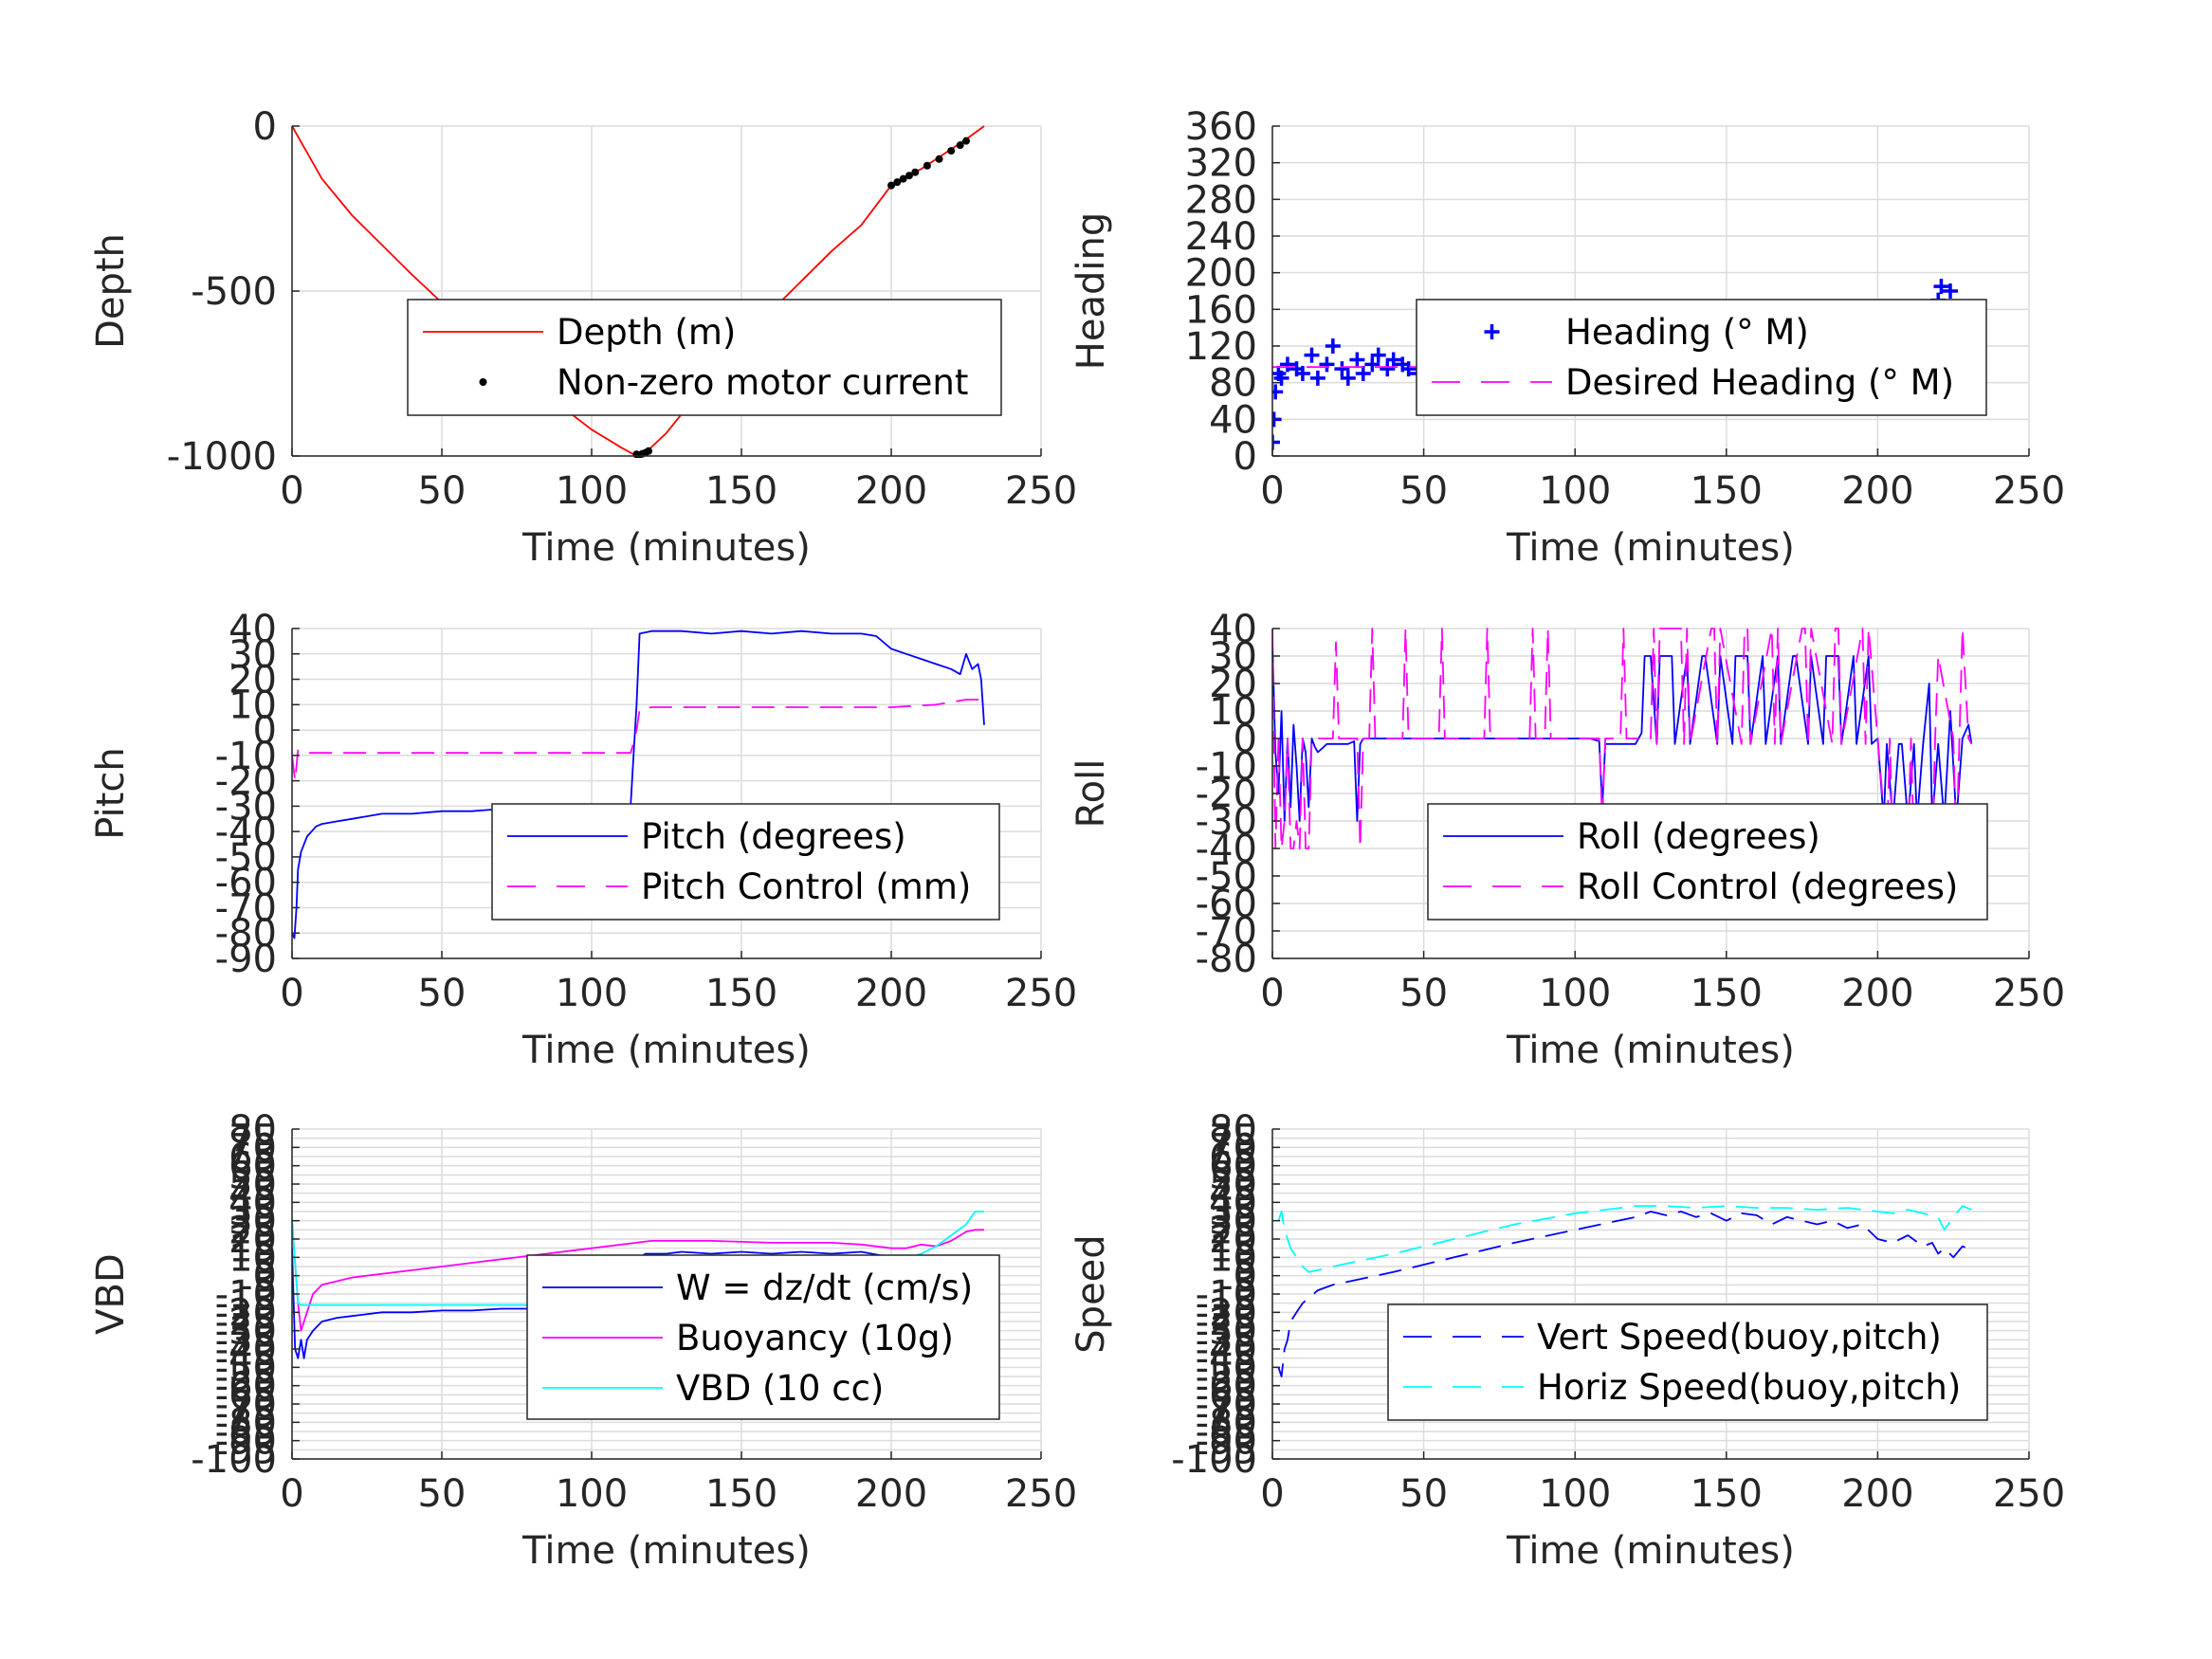  I want to click on vbd-y-minor-tick-label: -75, so click(246, 1414).